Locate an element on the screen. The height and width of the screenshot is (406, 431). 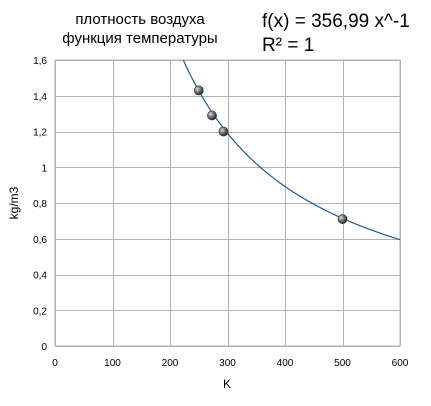
y-tick-label: 1 is located at coordinates (44, 168).